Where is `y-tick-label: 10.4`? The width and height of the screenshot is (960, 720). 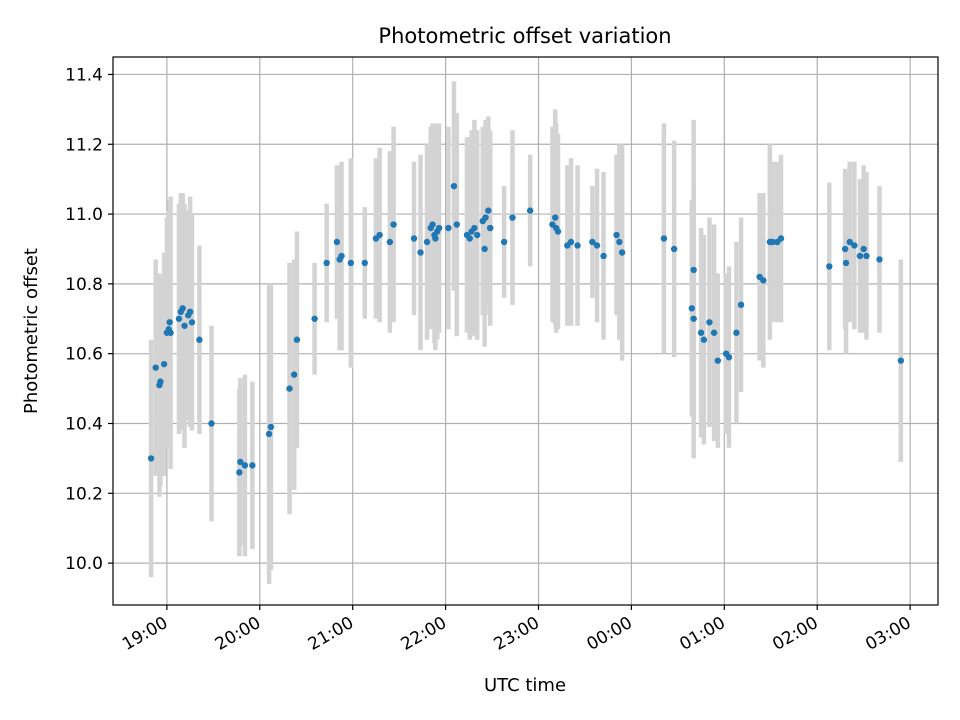 y-tick-label: 10.4 is located at coordinates (84, 424).